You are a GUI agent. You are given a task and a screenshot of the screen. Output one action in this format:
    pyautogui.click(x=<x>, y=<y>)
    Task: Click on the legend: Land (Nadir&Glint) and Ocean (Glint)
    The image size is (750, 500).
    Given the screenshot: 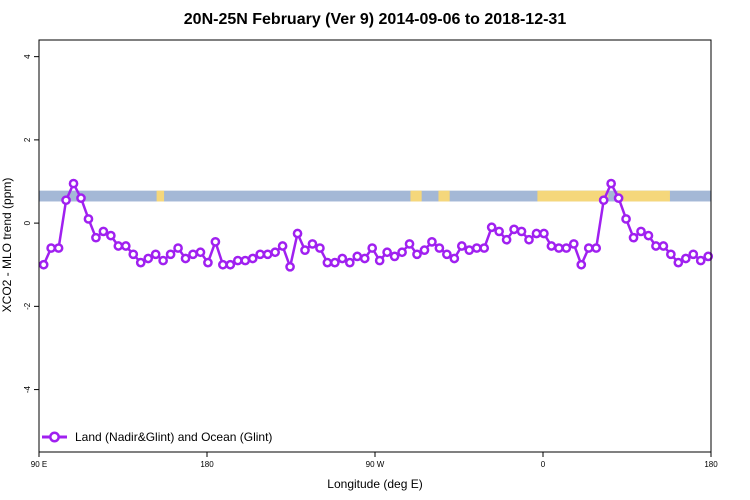 What is the action you would take?
    pyautogui.click(x=157, y=437)
    